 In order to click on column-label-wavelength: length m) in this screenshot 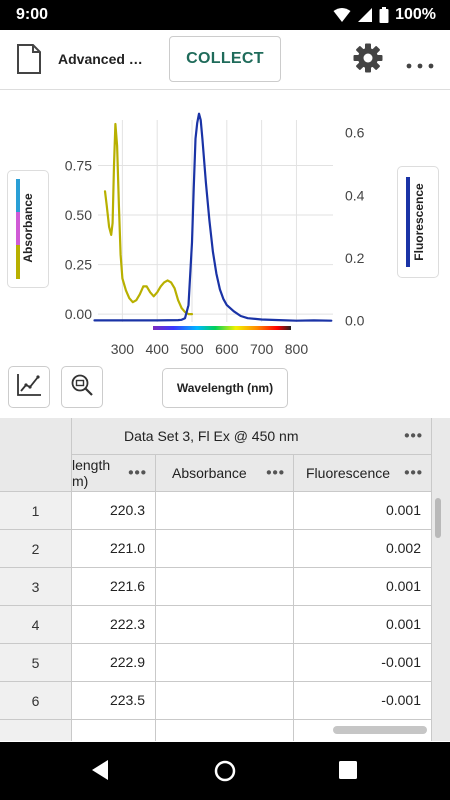, I will do `click(91, 473)`.